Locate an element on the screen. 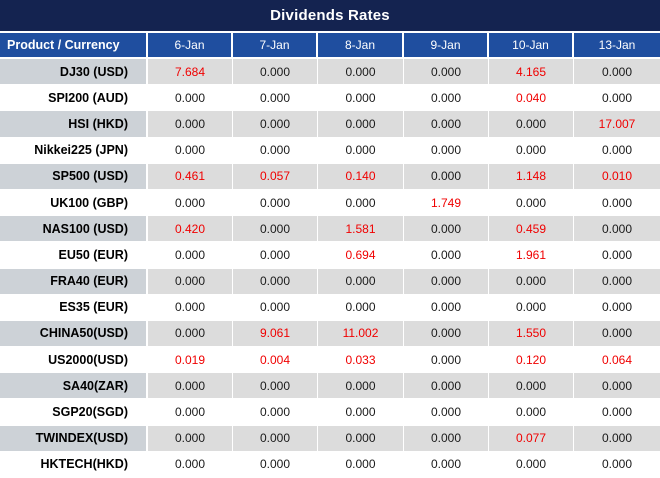 The width and height of the screenshot is (660, 478). column-header-date: 9-Jan is located at coordinates (446, 46).